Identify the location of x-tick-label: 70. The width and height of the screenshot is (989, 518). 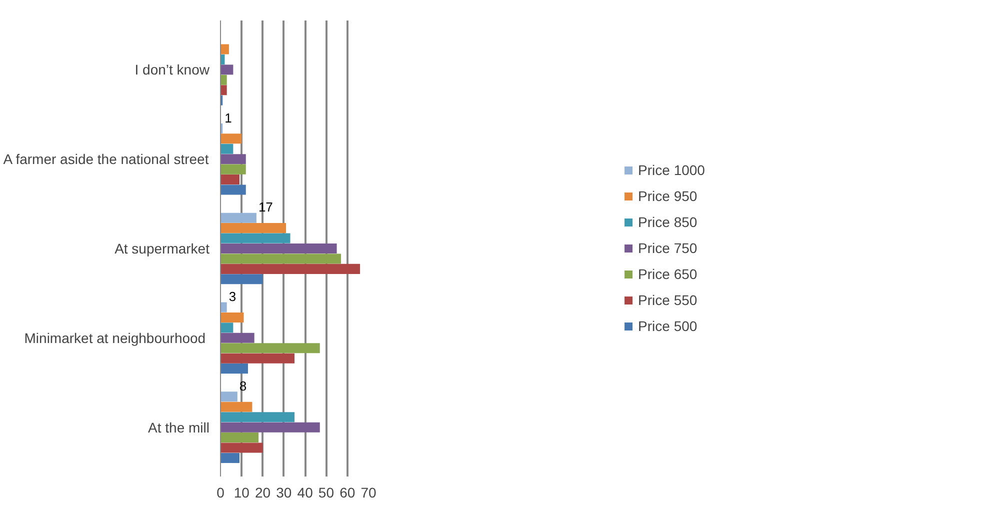
(368, 492).